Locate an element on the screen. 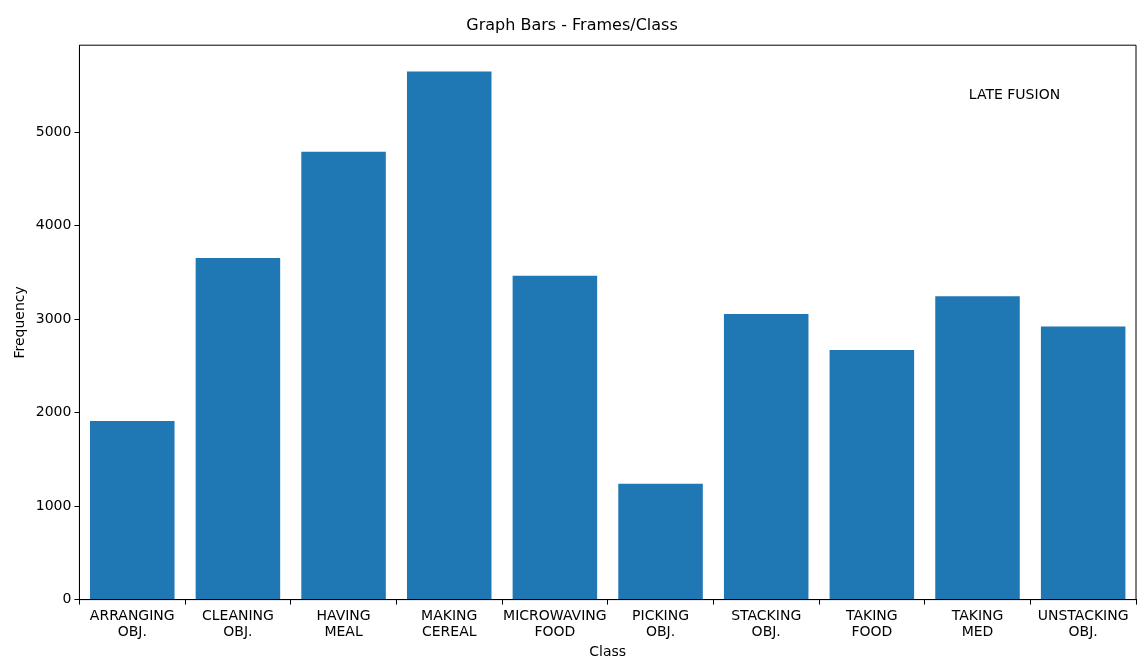 This screenshot has height=669, width=1146. x-tick-label: PICKING OBJ. is located at coordinates (661, 623).